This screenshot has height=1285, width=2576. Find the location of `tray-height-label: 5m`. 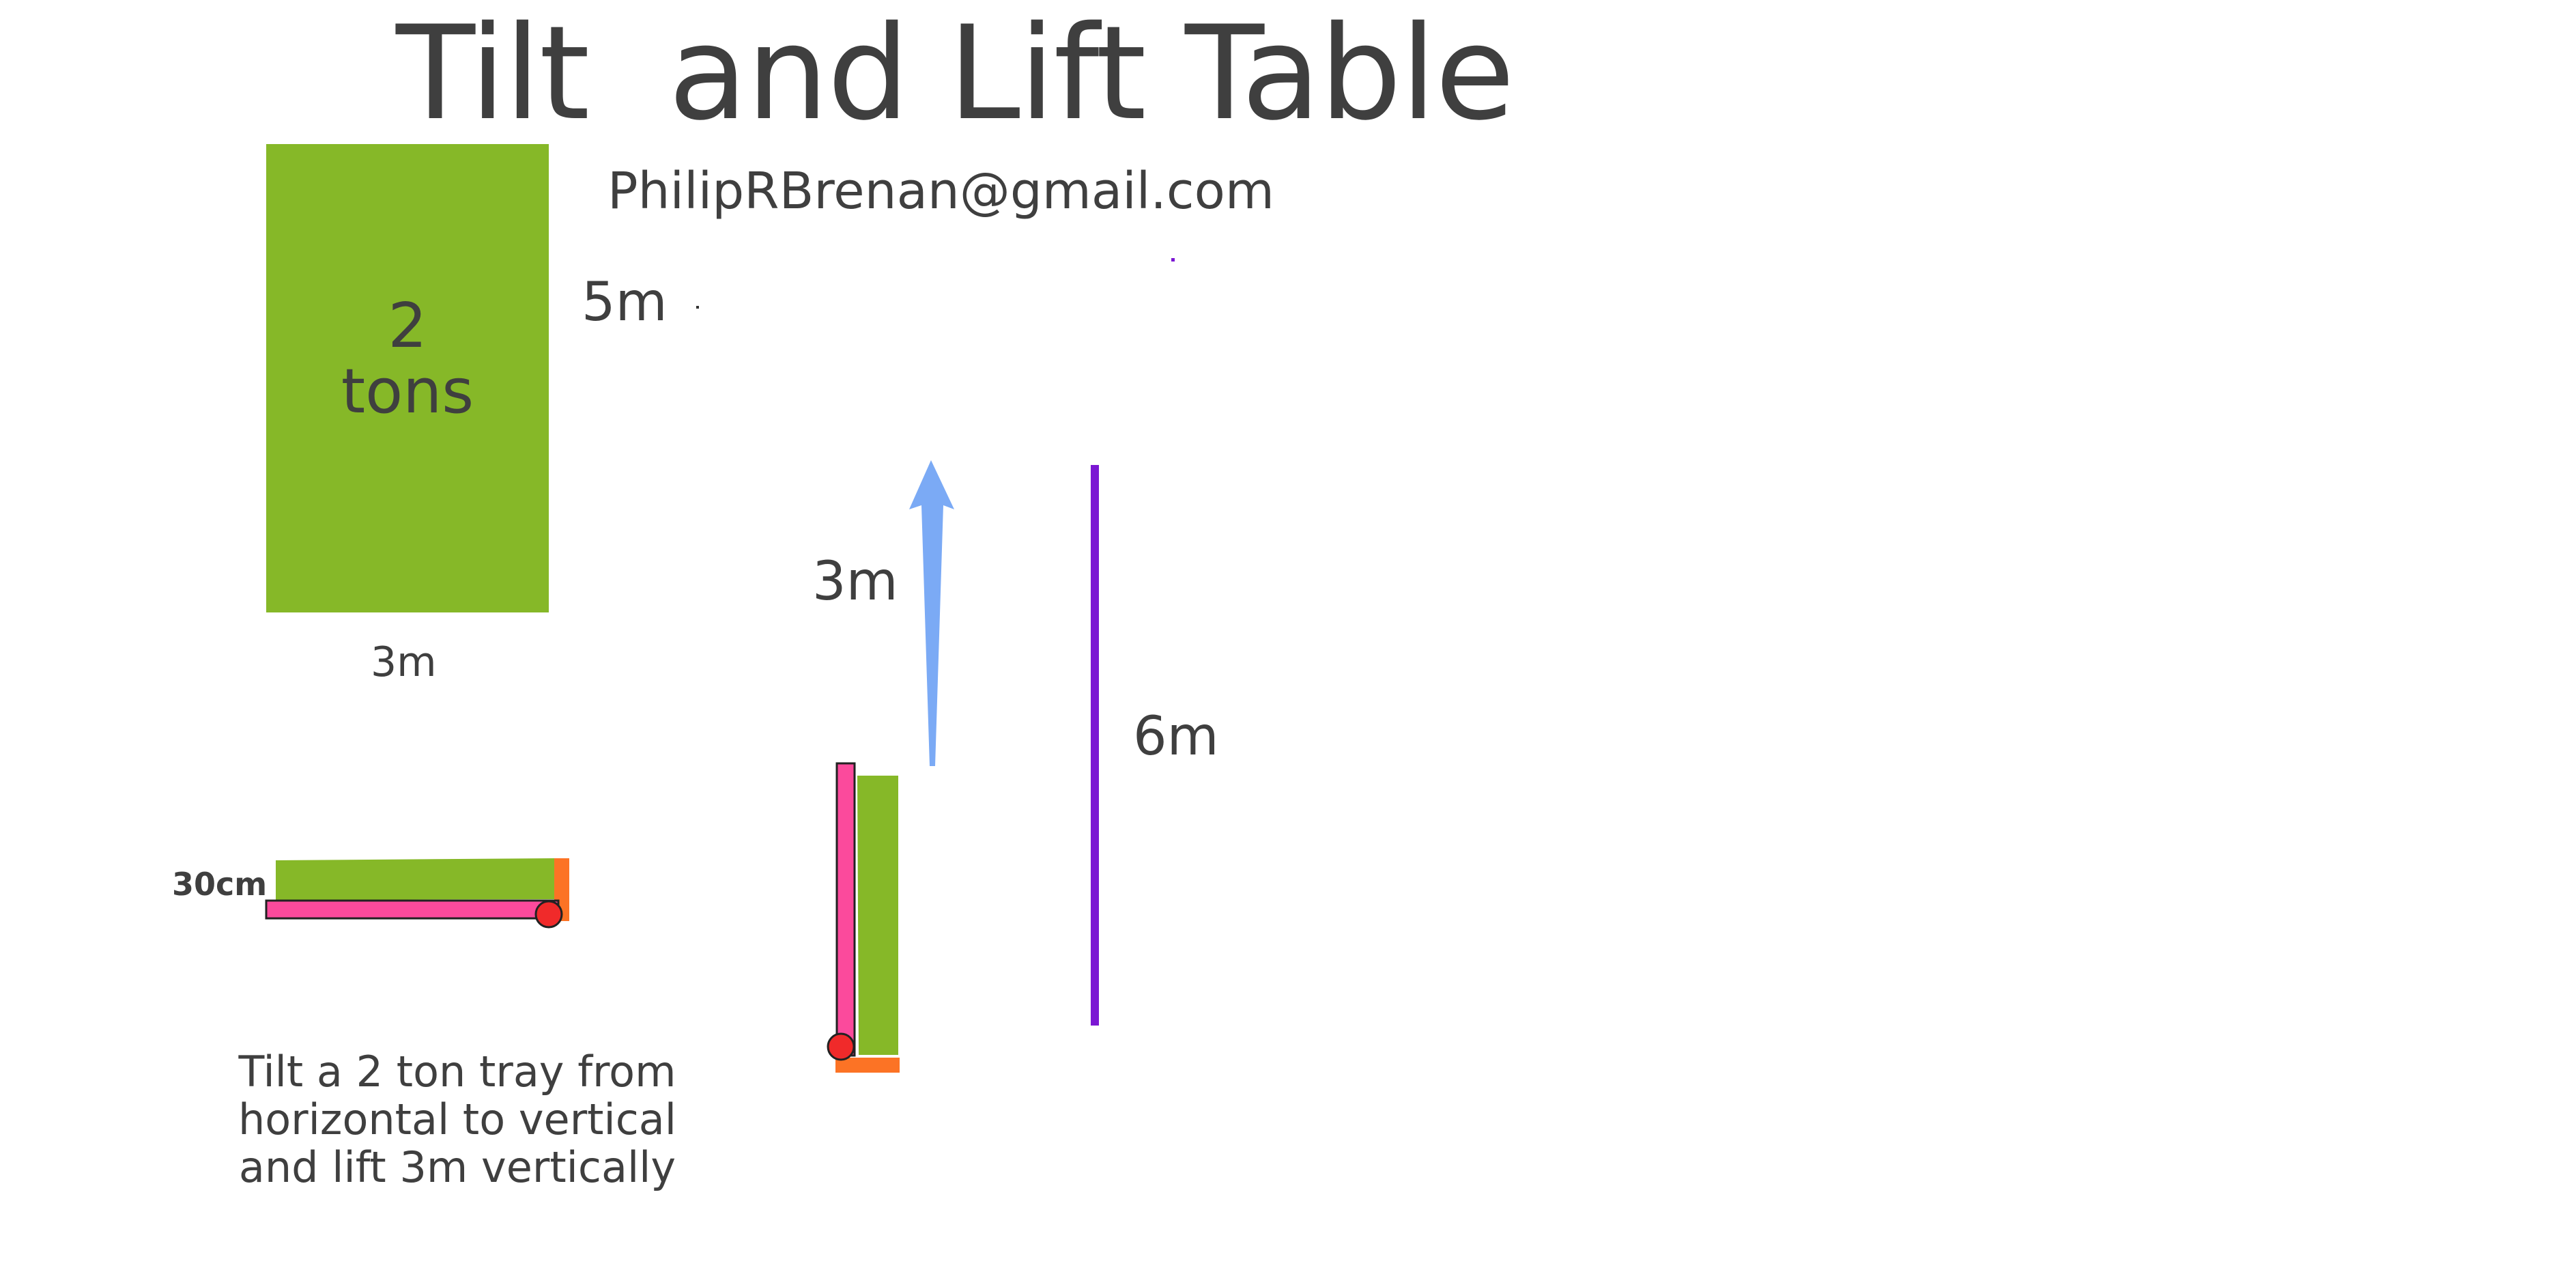

tray-height-label: 5m is located at coordinates (625, 302).